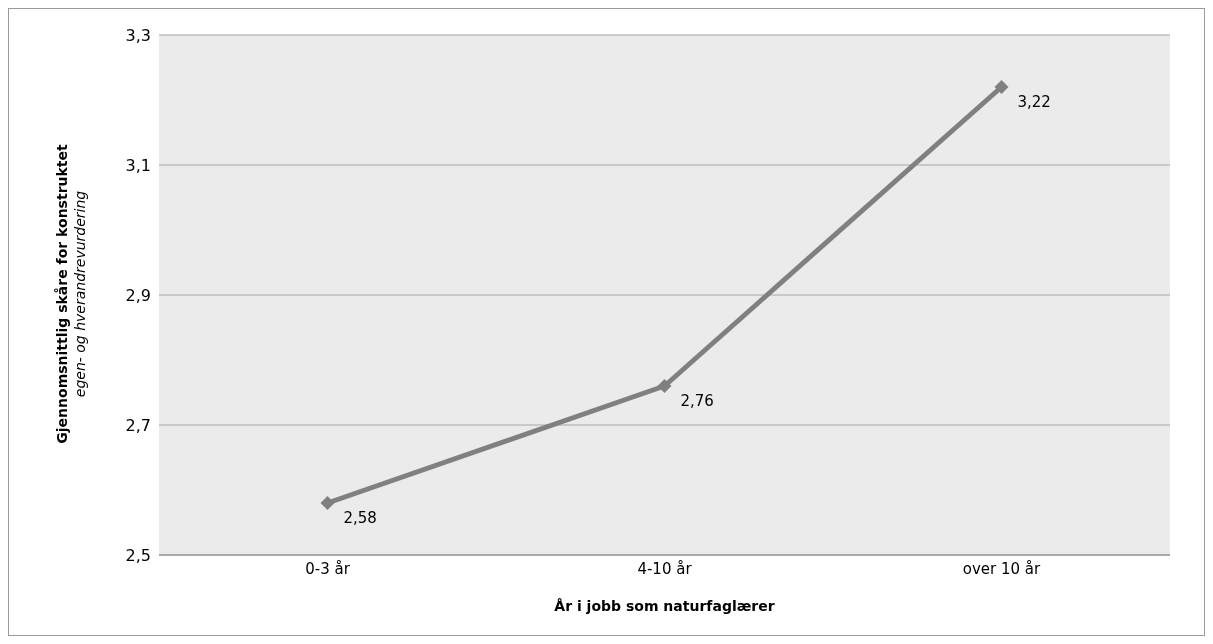 Image resolution: width=1213 pixels, height=644 pixels. Describe the element at coordinates (664, 606) in the screenshot. I see `x-axis-title: År i jobb som naturfaglærer` at that location.